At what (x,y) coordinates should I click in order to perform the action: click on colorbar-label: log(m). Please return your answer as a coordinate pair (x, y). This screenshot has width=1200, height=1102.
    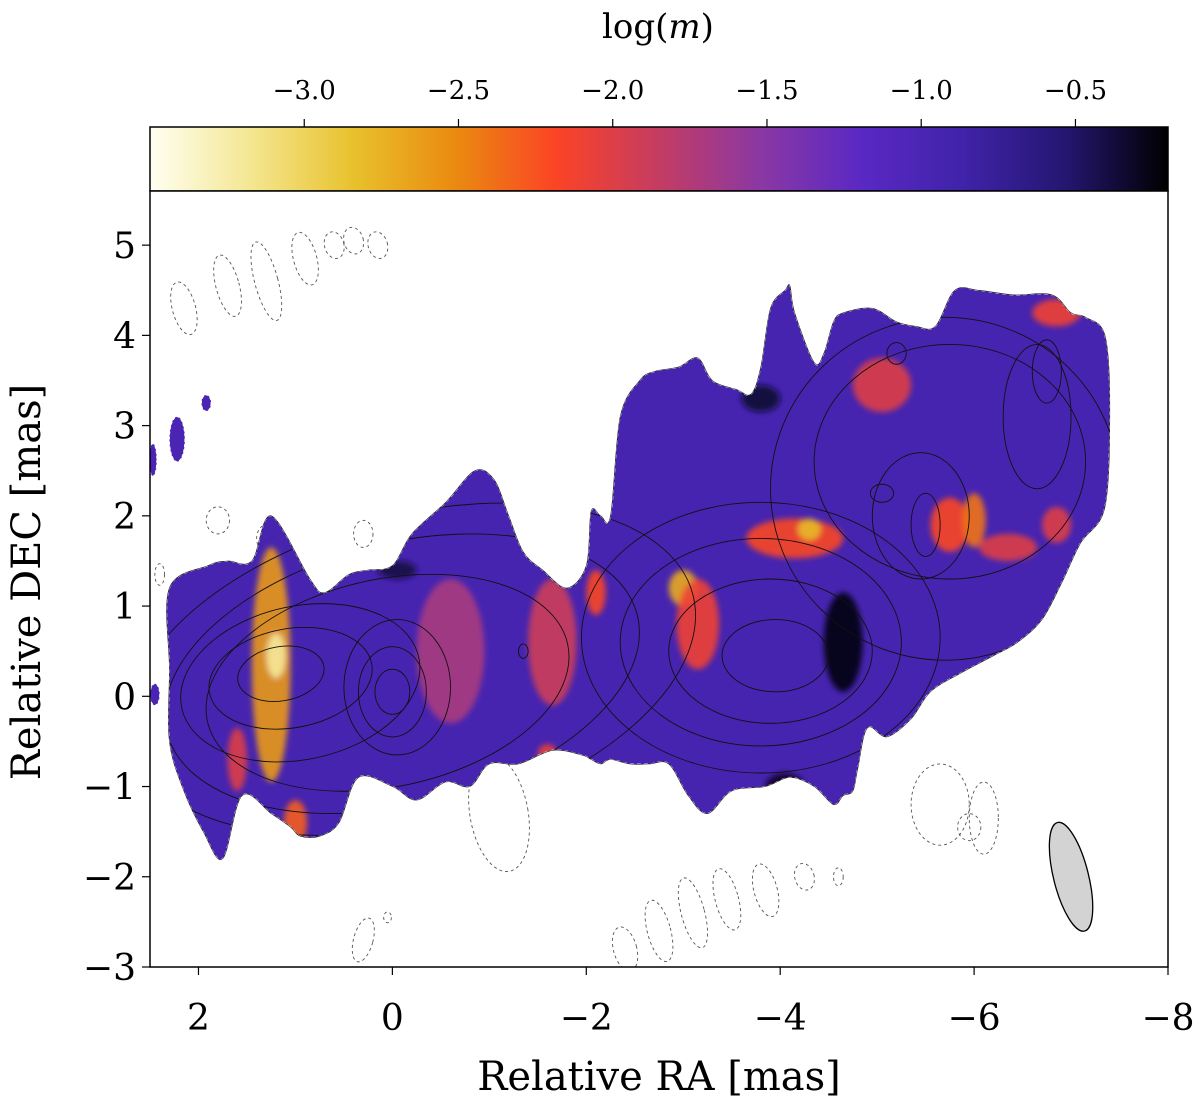
    Looking at the image, I should click on (658, 27).